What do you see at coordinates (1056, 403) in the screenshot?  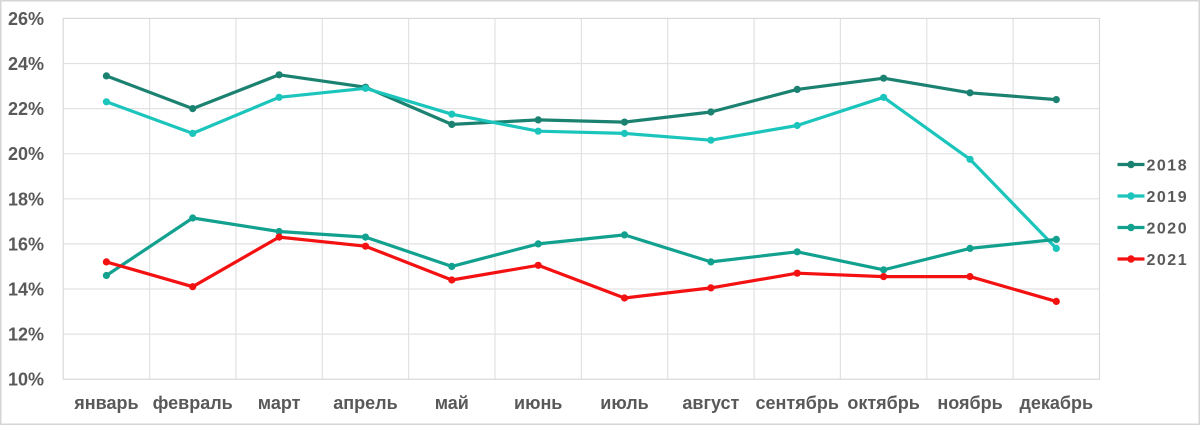 I see `svg-text: декабрь` at bounding box center [1056, 403].